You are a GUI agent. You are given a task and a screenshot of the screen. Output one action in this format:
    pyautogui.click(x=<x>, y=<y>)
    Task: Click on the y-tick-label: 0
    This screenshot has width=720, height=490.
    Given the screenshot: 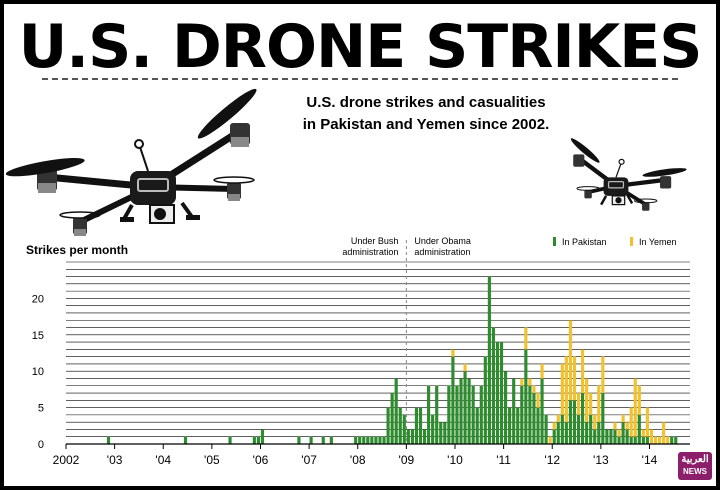 What is the action you would take?
    pyautogui.click(x=41, y=445)
    